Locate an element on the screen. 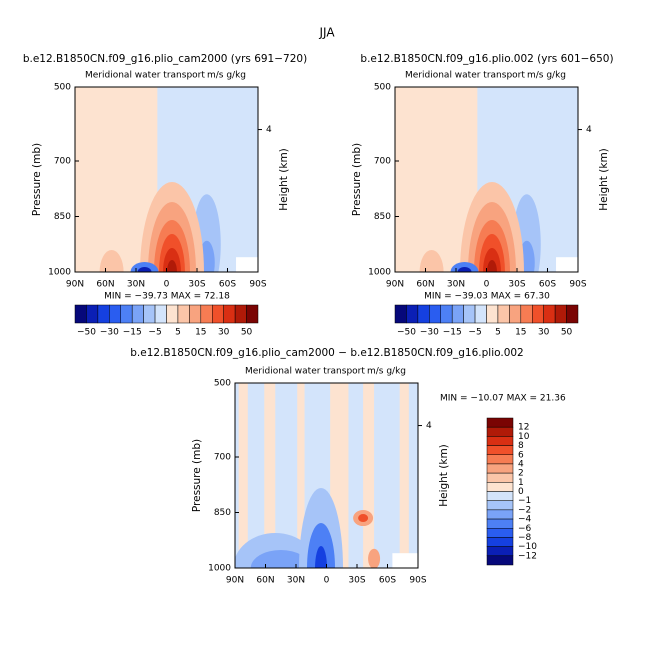 The image size is (654, 654). colorbar-label: 4 is located at coordinates (521, 464).